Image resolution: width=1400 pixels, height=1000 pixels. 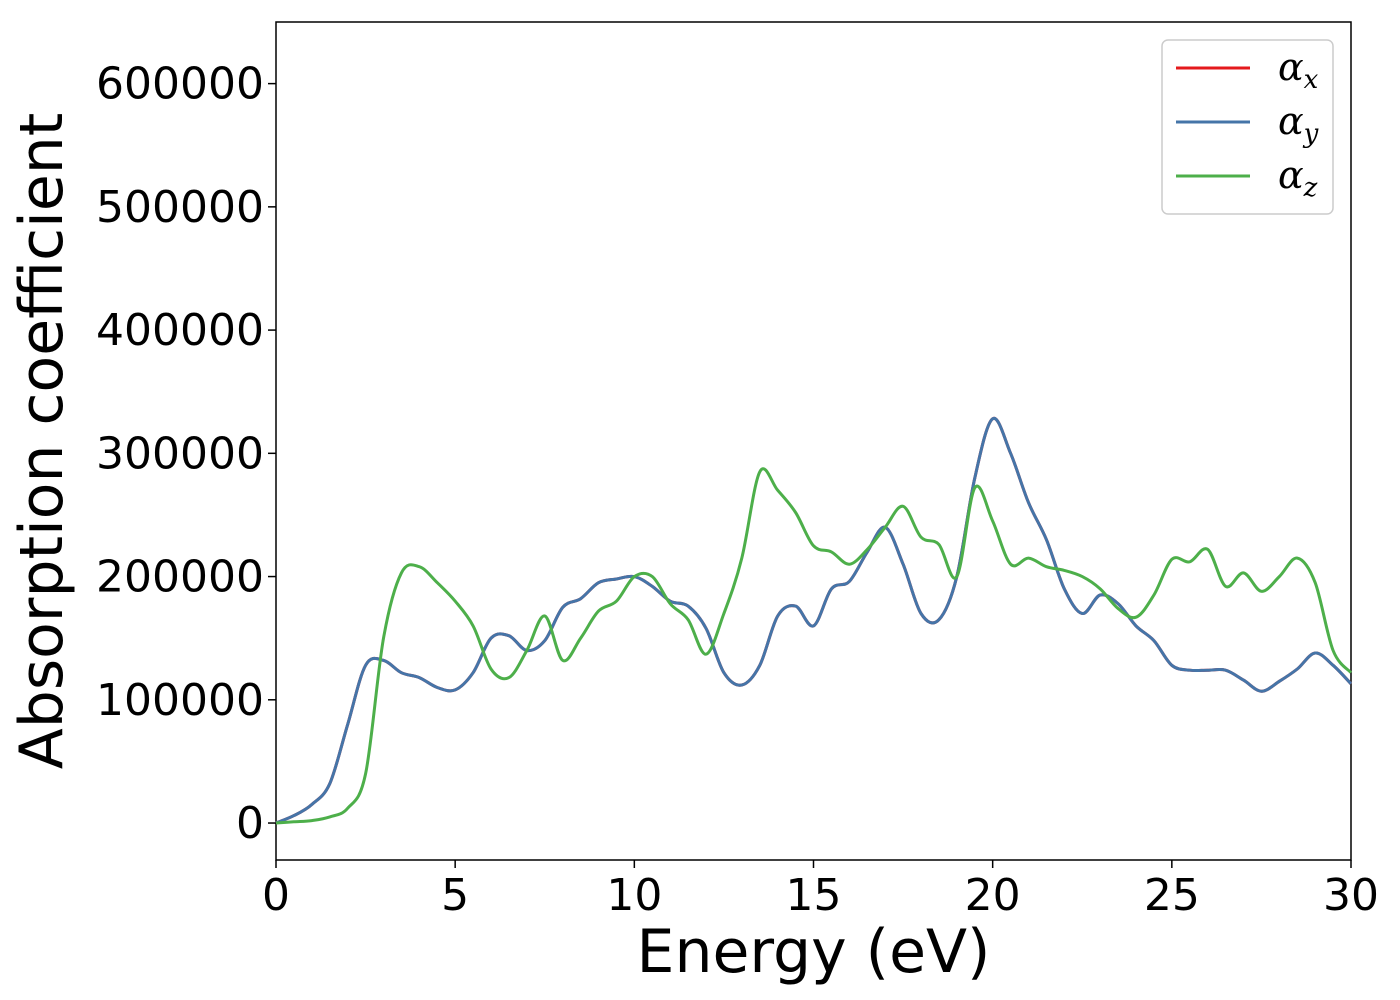 I want to click on y-axis-title: Absorption coefficient, so click(x=42, y=441).